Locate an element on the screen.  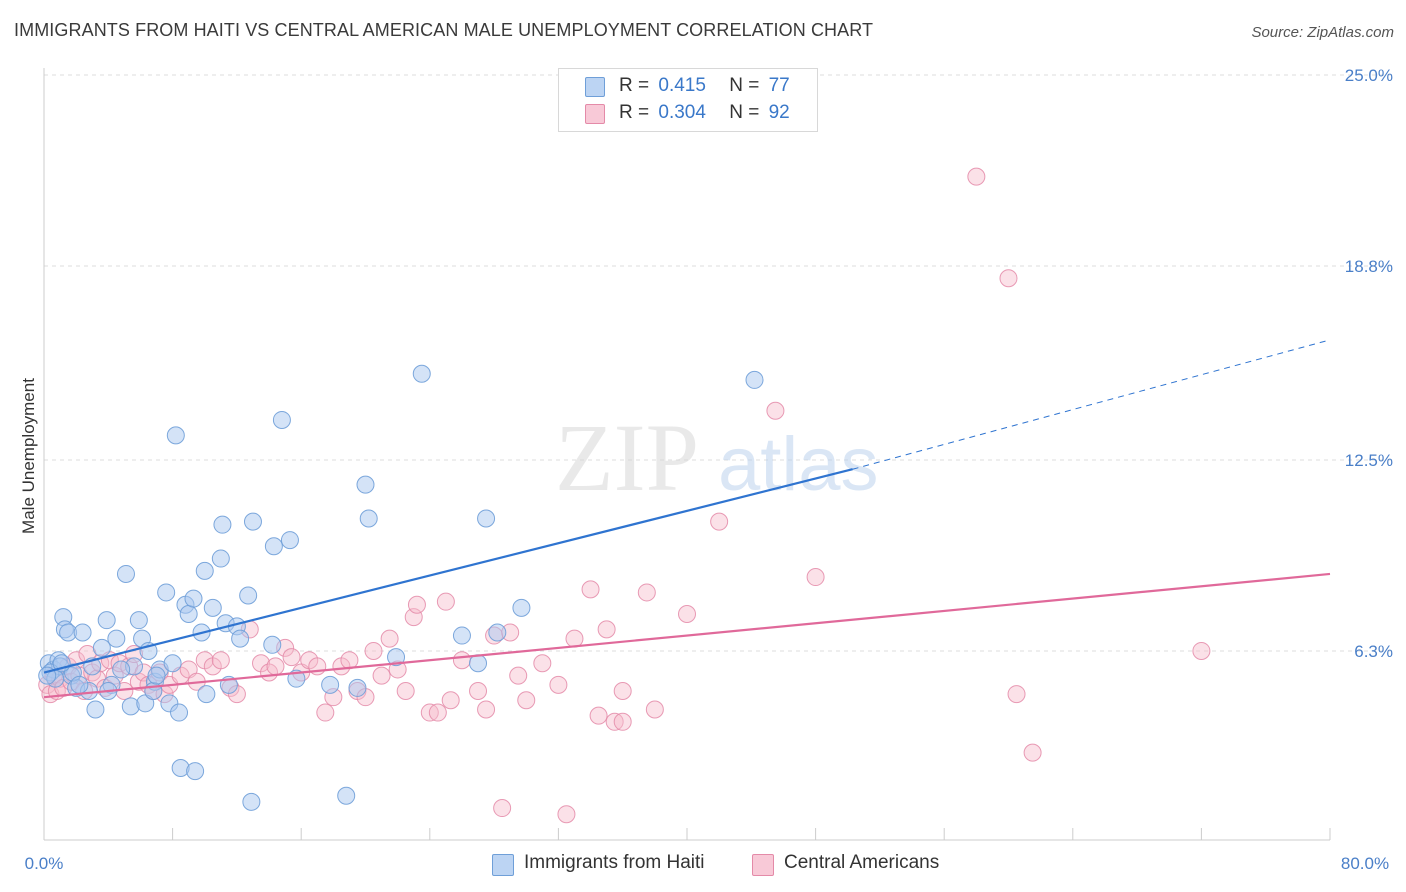
watermark-zip: ZIP is located at coordinates (627, 457).